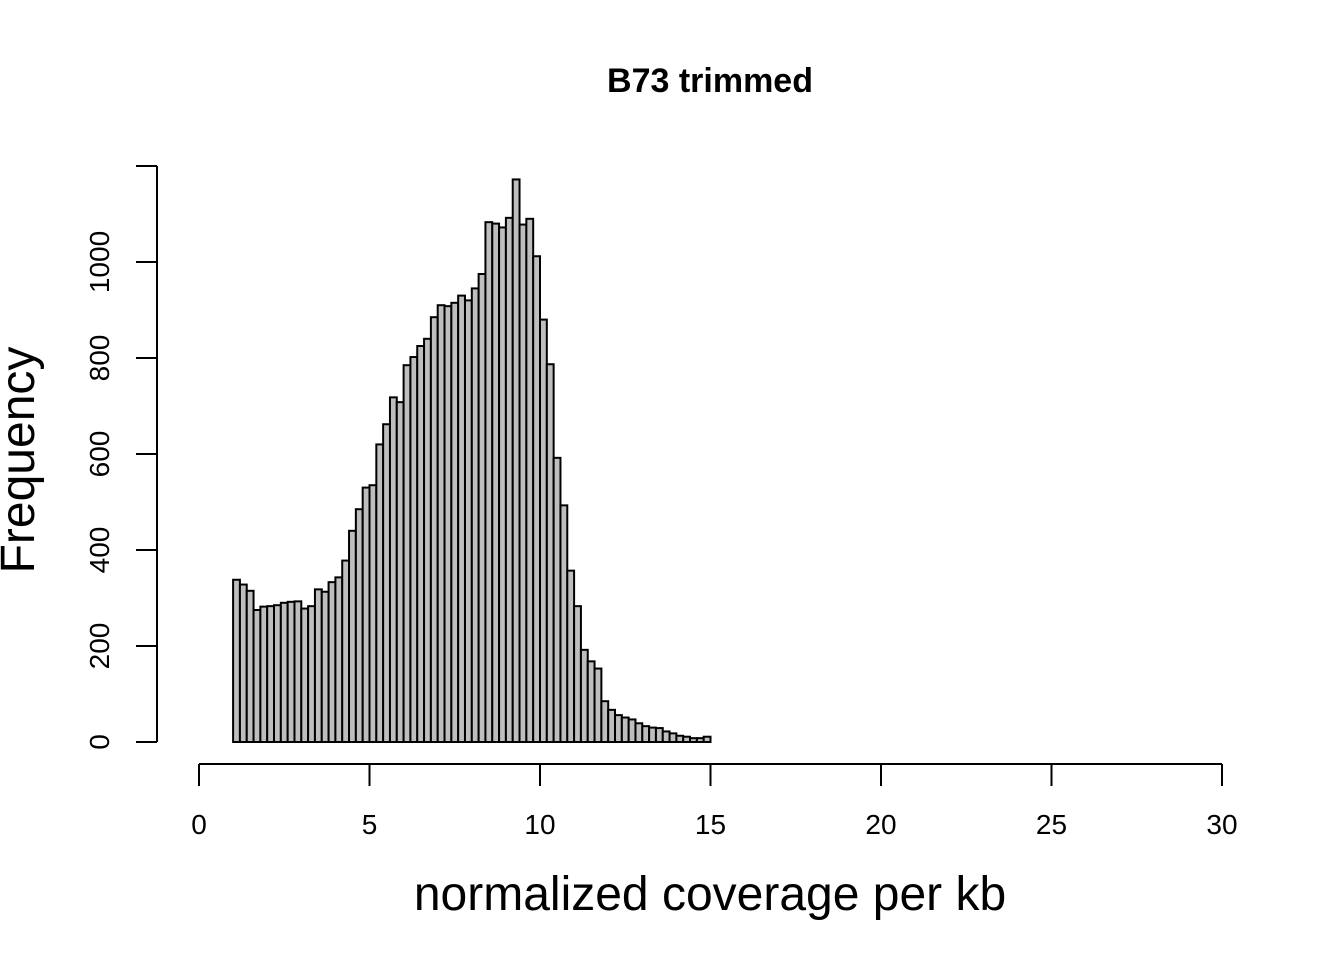 Image resolution: width=1344 pixels, height=960 pixels. Describe the element at coordinates (99, 262) in the screenshot. I see `y-tick-label: 1000` at that location.